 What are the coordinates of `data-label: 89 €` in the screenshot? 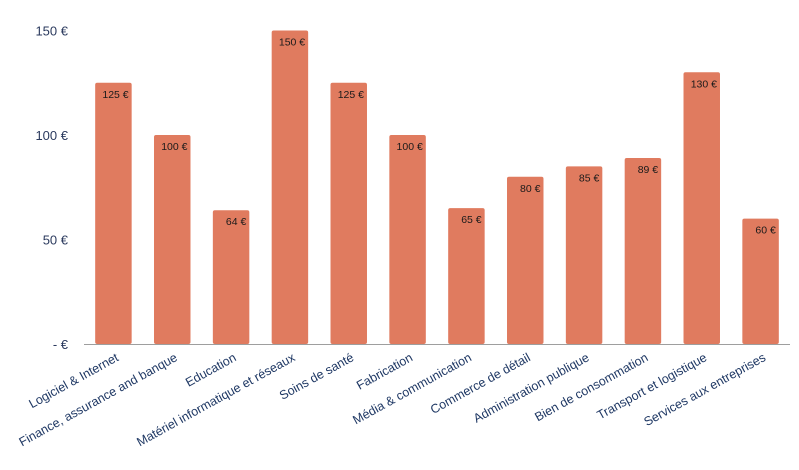 It's located at (648, 170).